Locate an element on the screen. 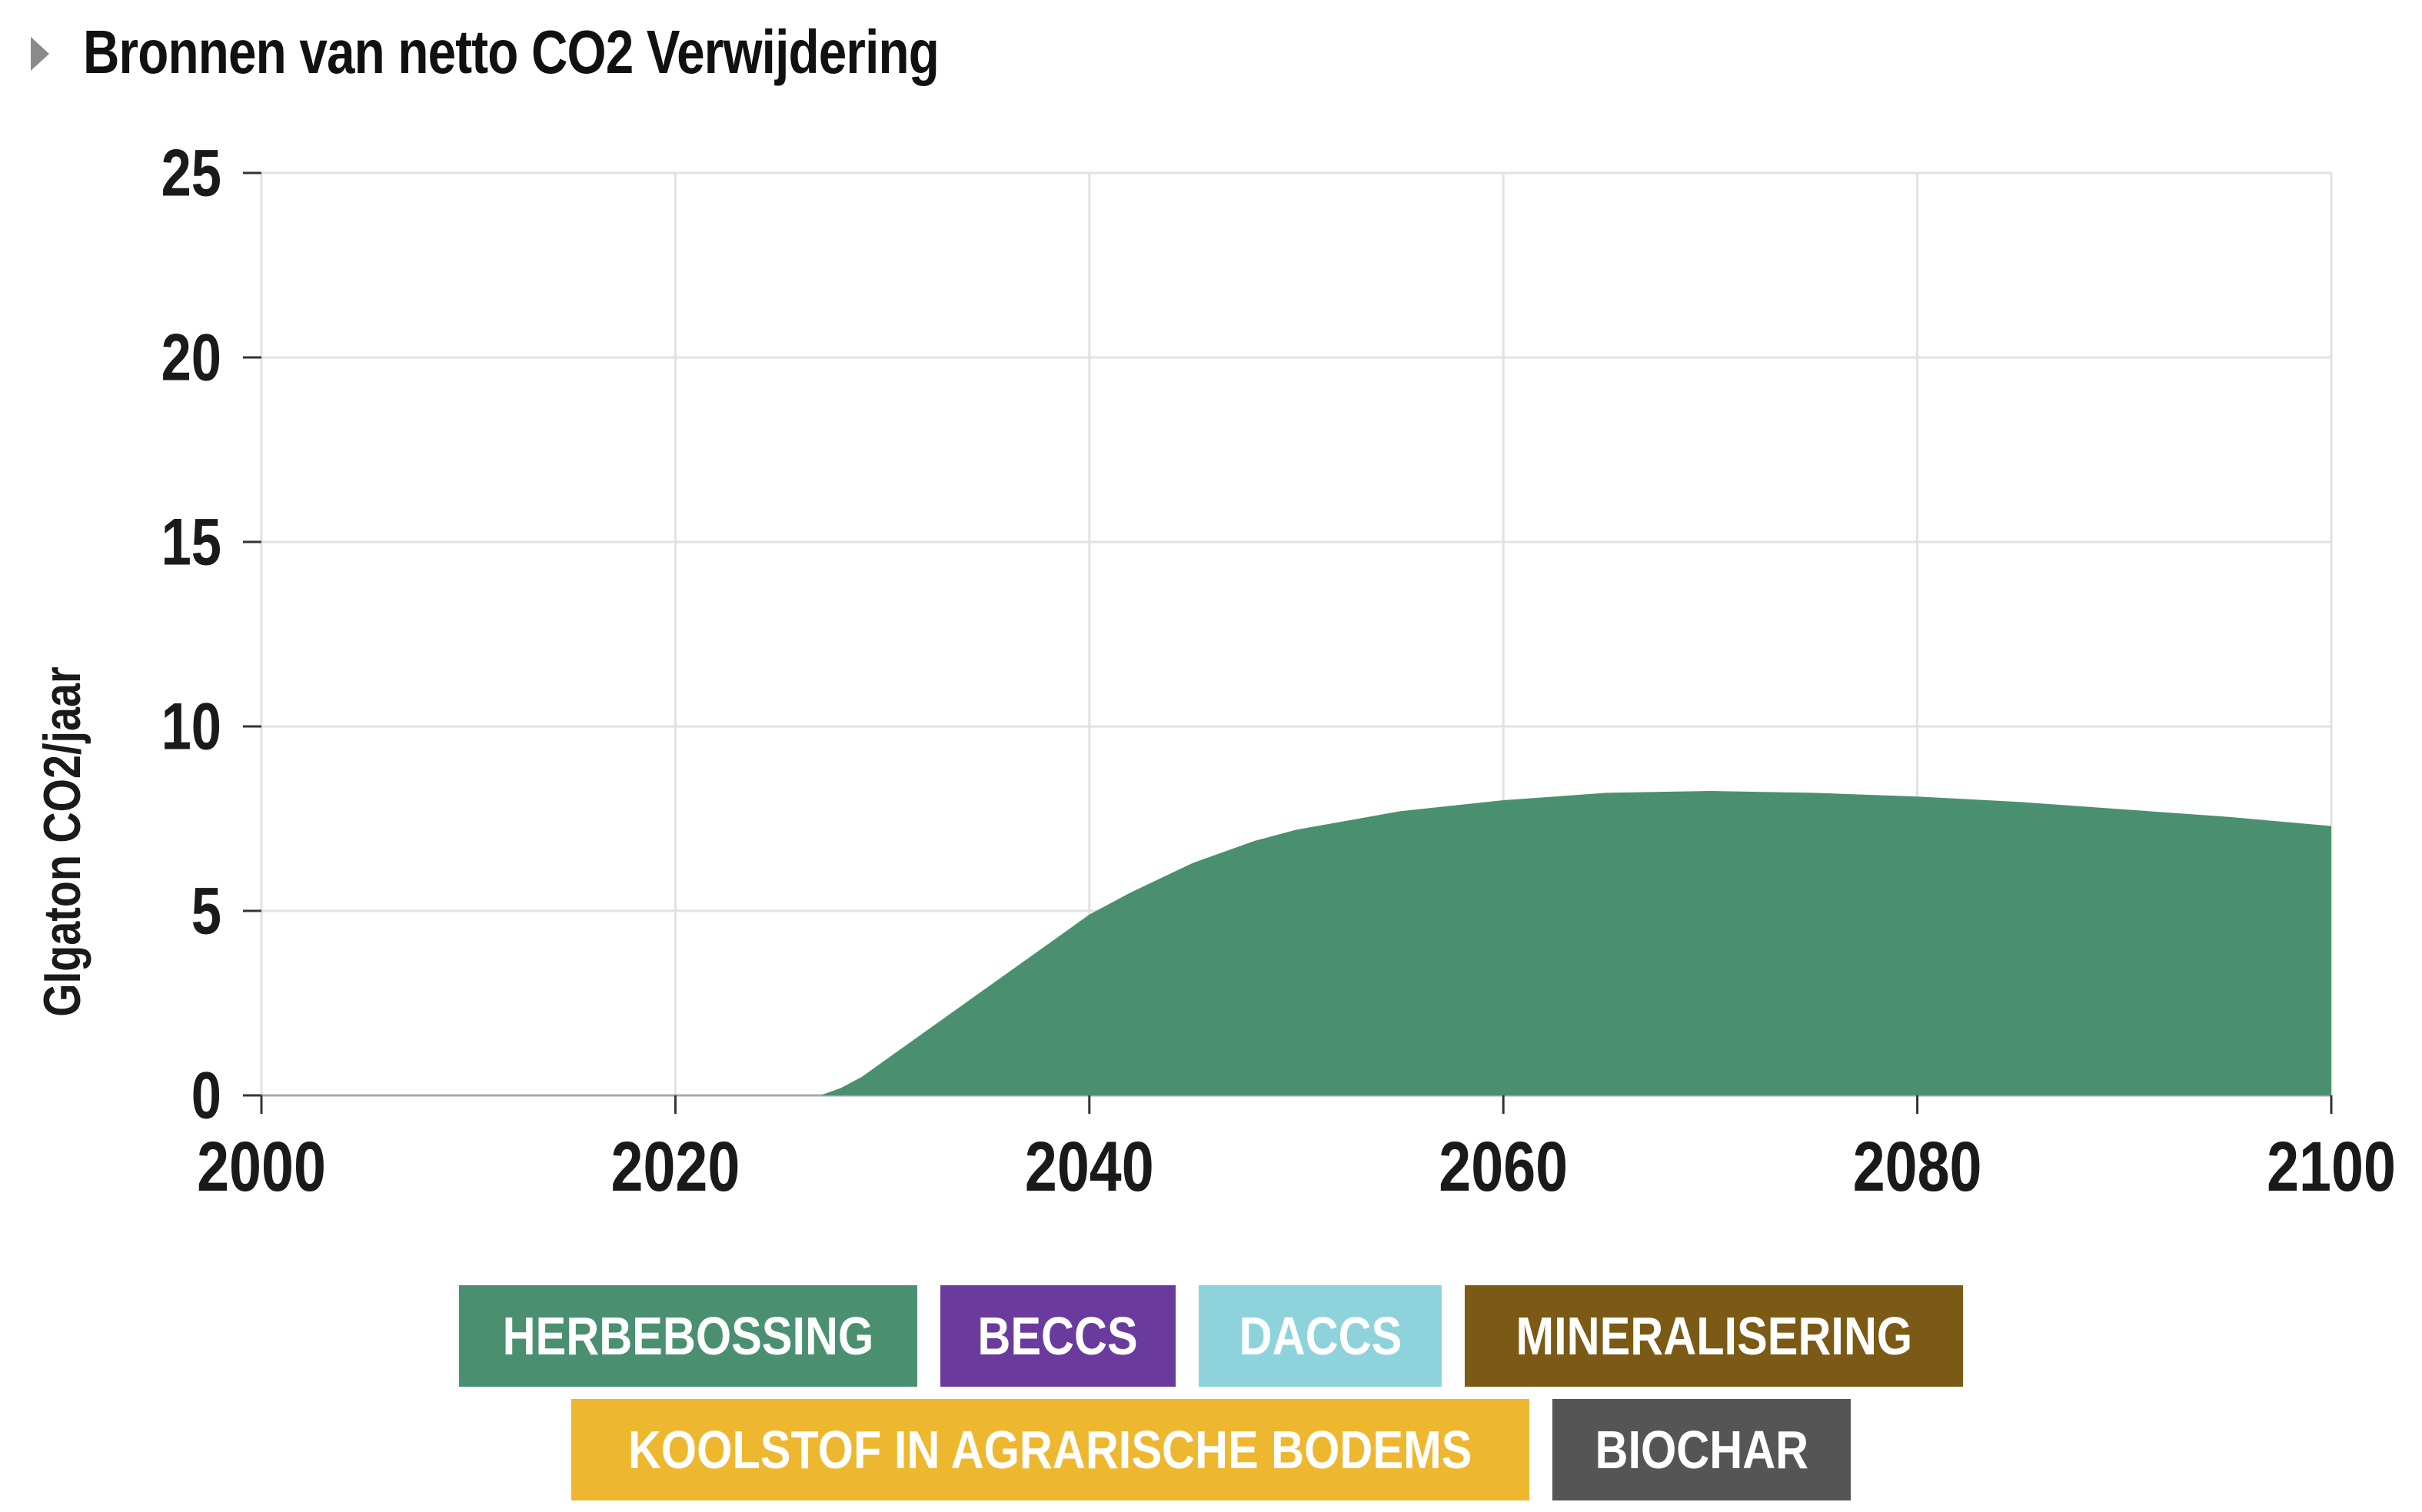 This screenshot has width=2422, height=1512. legend-row-1: HERBEBOSSING BECCS DACCS MINERALISERING is located at coordinates (1211, 1336).